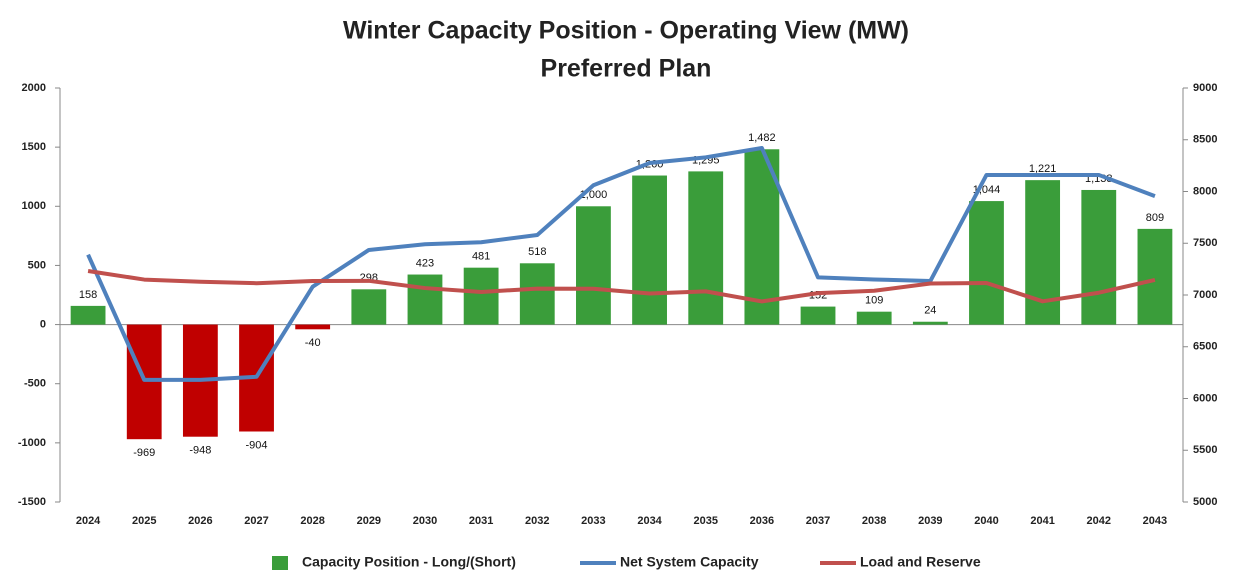  What do you see at coordinates (930, 311) in the screenshot?
I see `data-label: 24` at bounding box center [930, 311].